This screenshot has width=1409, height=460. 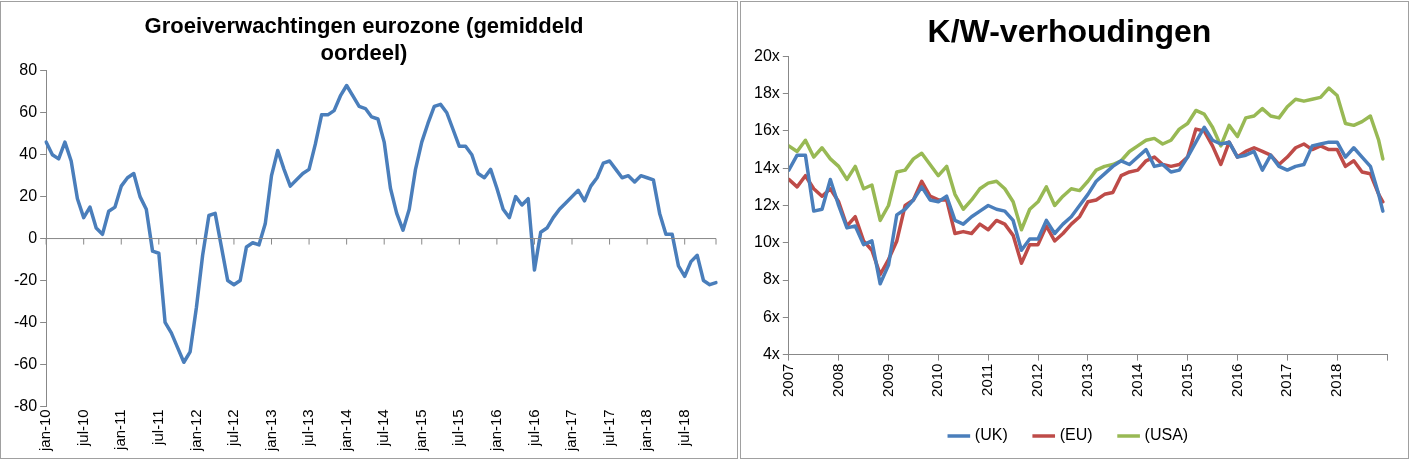 What do you see at coordinates (496, 431) in the screenshot?
I see `x-tick-label: jan-16` at bounding box center [496, 431].